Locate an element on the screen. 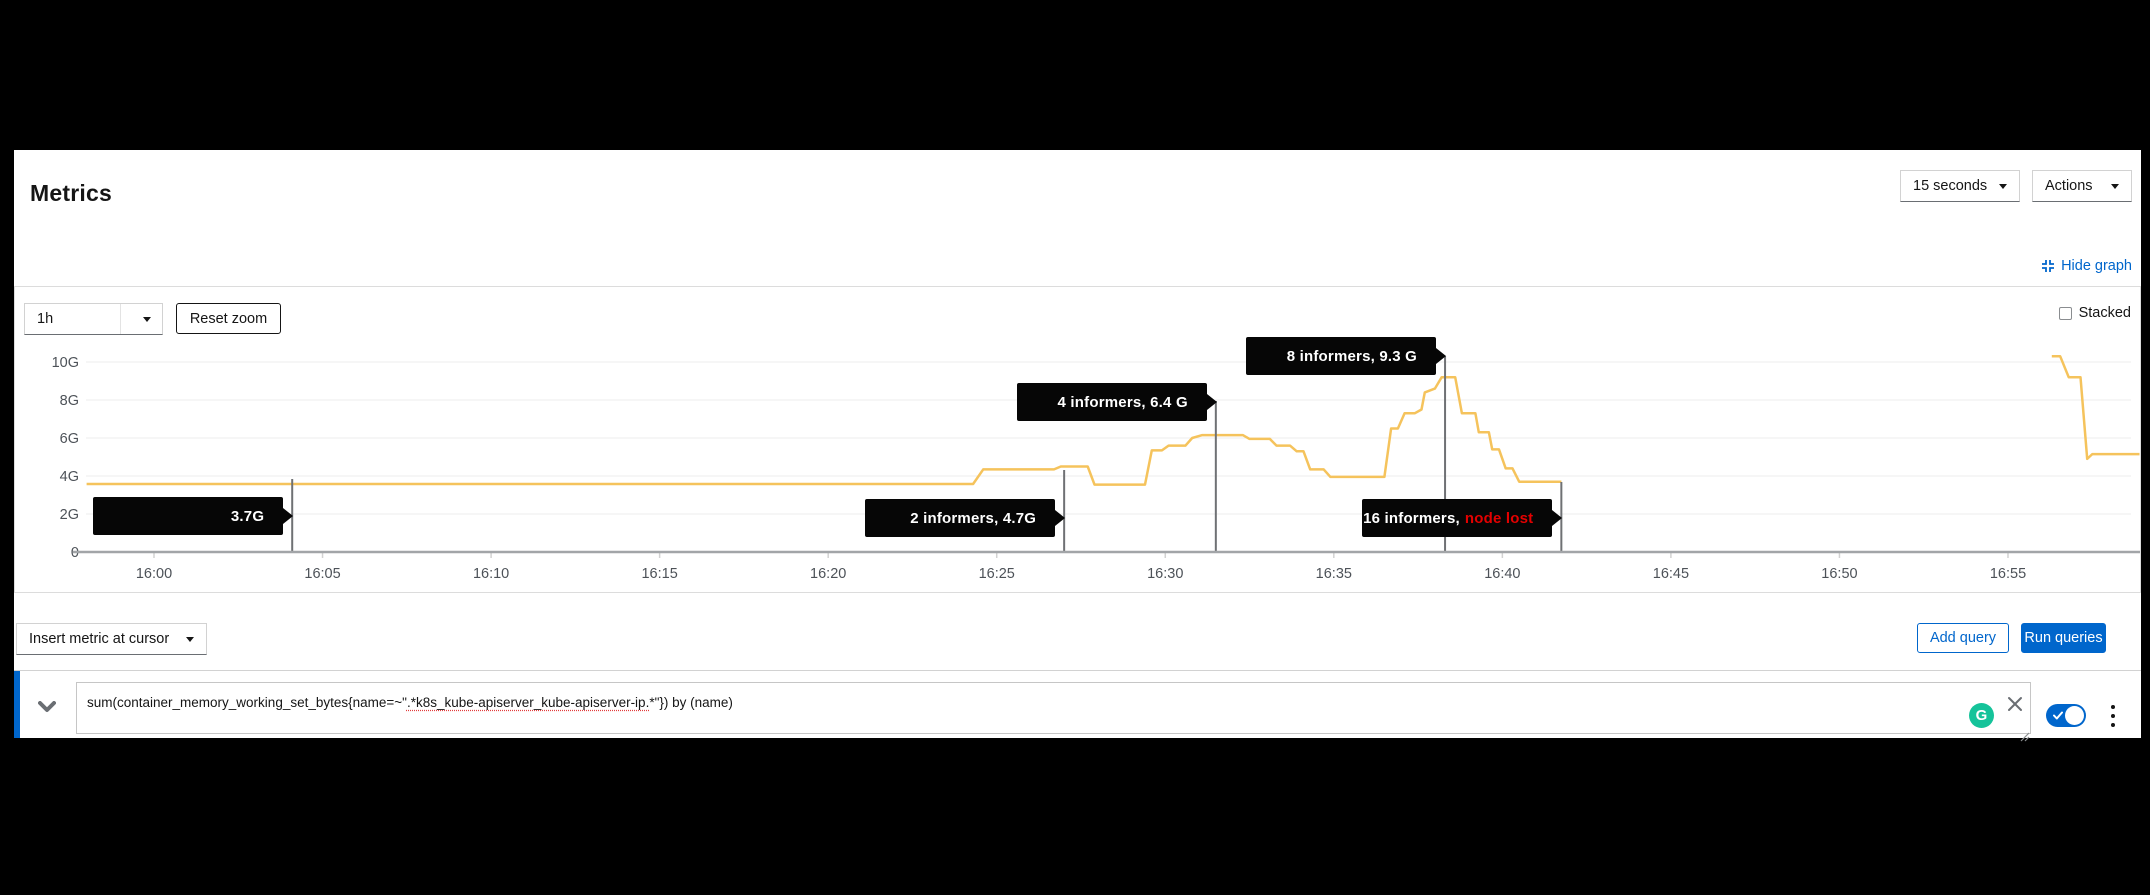 This screenshot has width=2150, height=895. stacked-checkbox is located at coordinates (2065, 313).